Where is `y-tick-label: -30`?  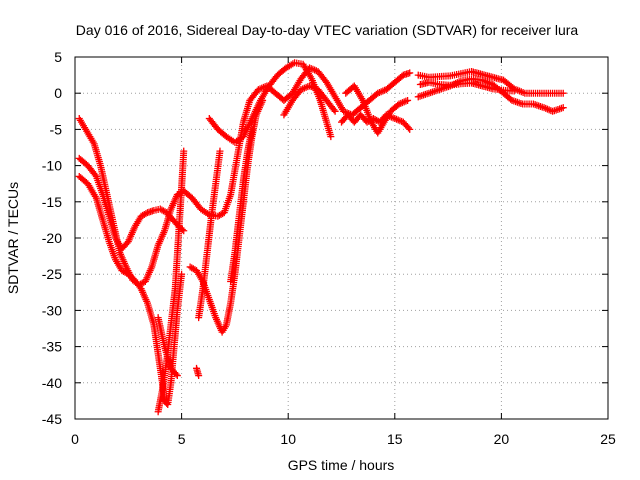
y-tick-label: -30 is located at coordinates (52, 310).